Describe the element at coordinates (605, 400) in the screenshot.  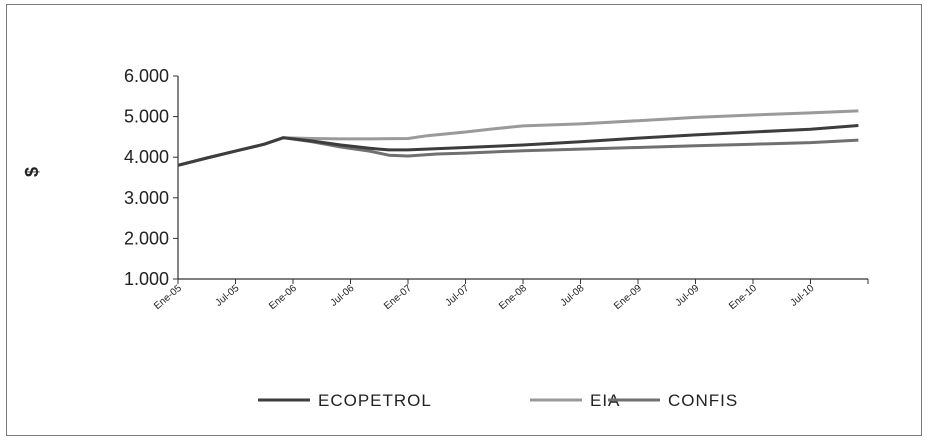
I see `legend-label-eia: EIA` at that location.